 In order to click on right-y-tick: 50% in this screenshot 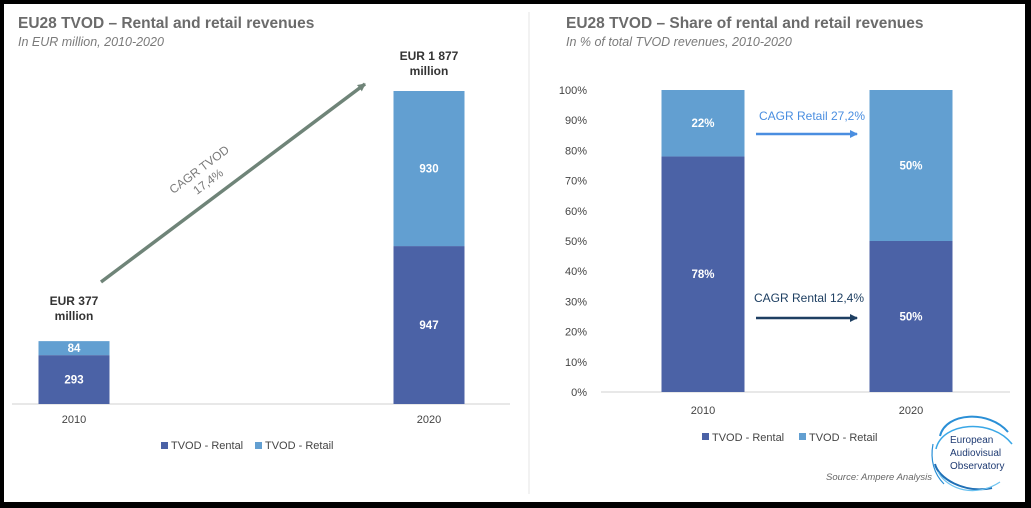, I will do `click(576, 242)`.